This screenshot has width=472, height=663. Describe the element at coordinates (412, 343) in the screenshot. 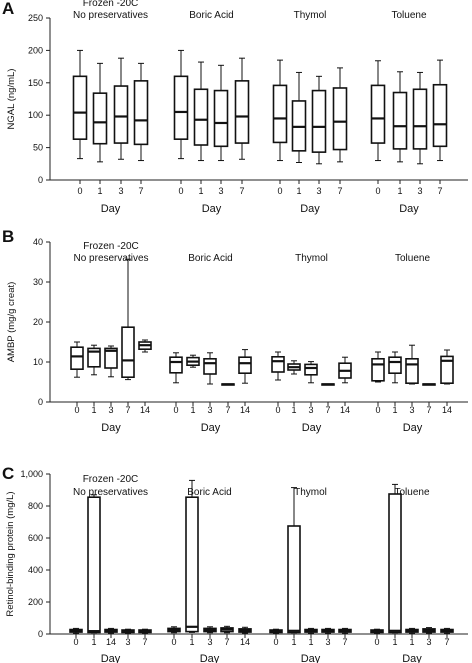

I see `group-3: Toluene Day 0 1 3 7 14` at that location.